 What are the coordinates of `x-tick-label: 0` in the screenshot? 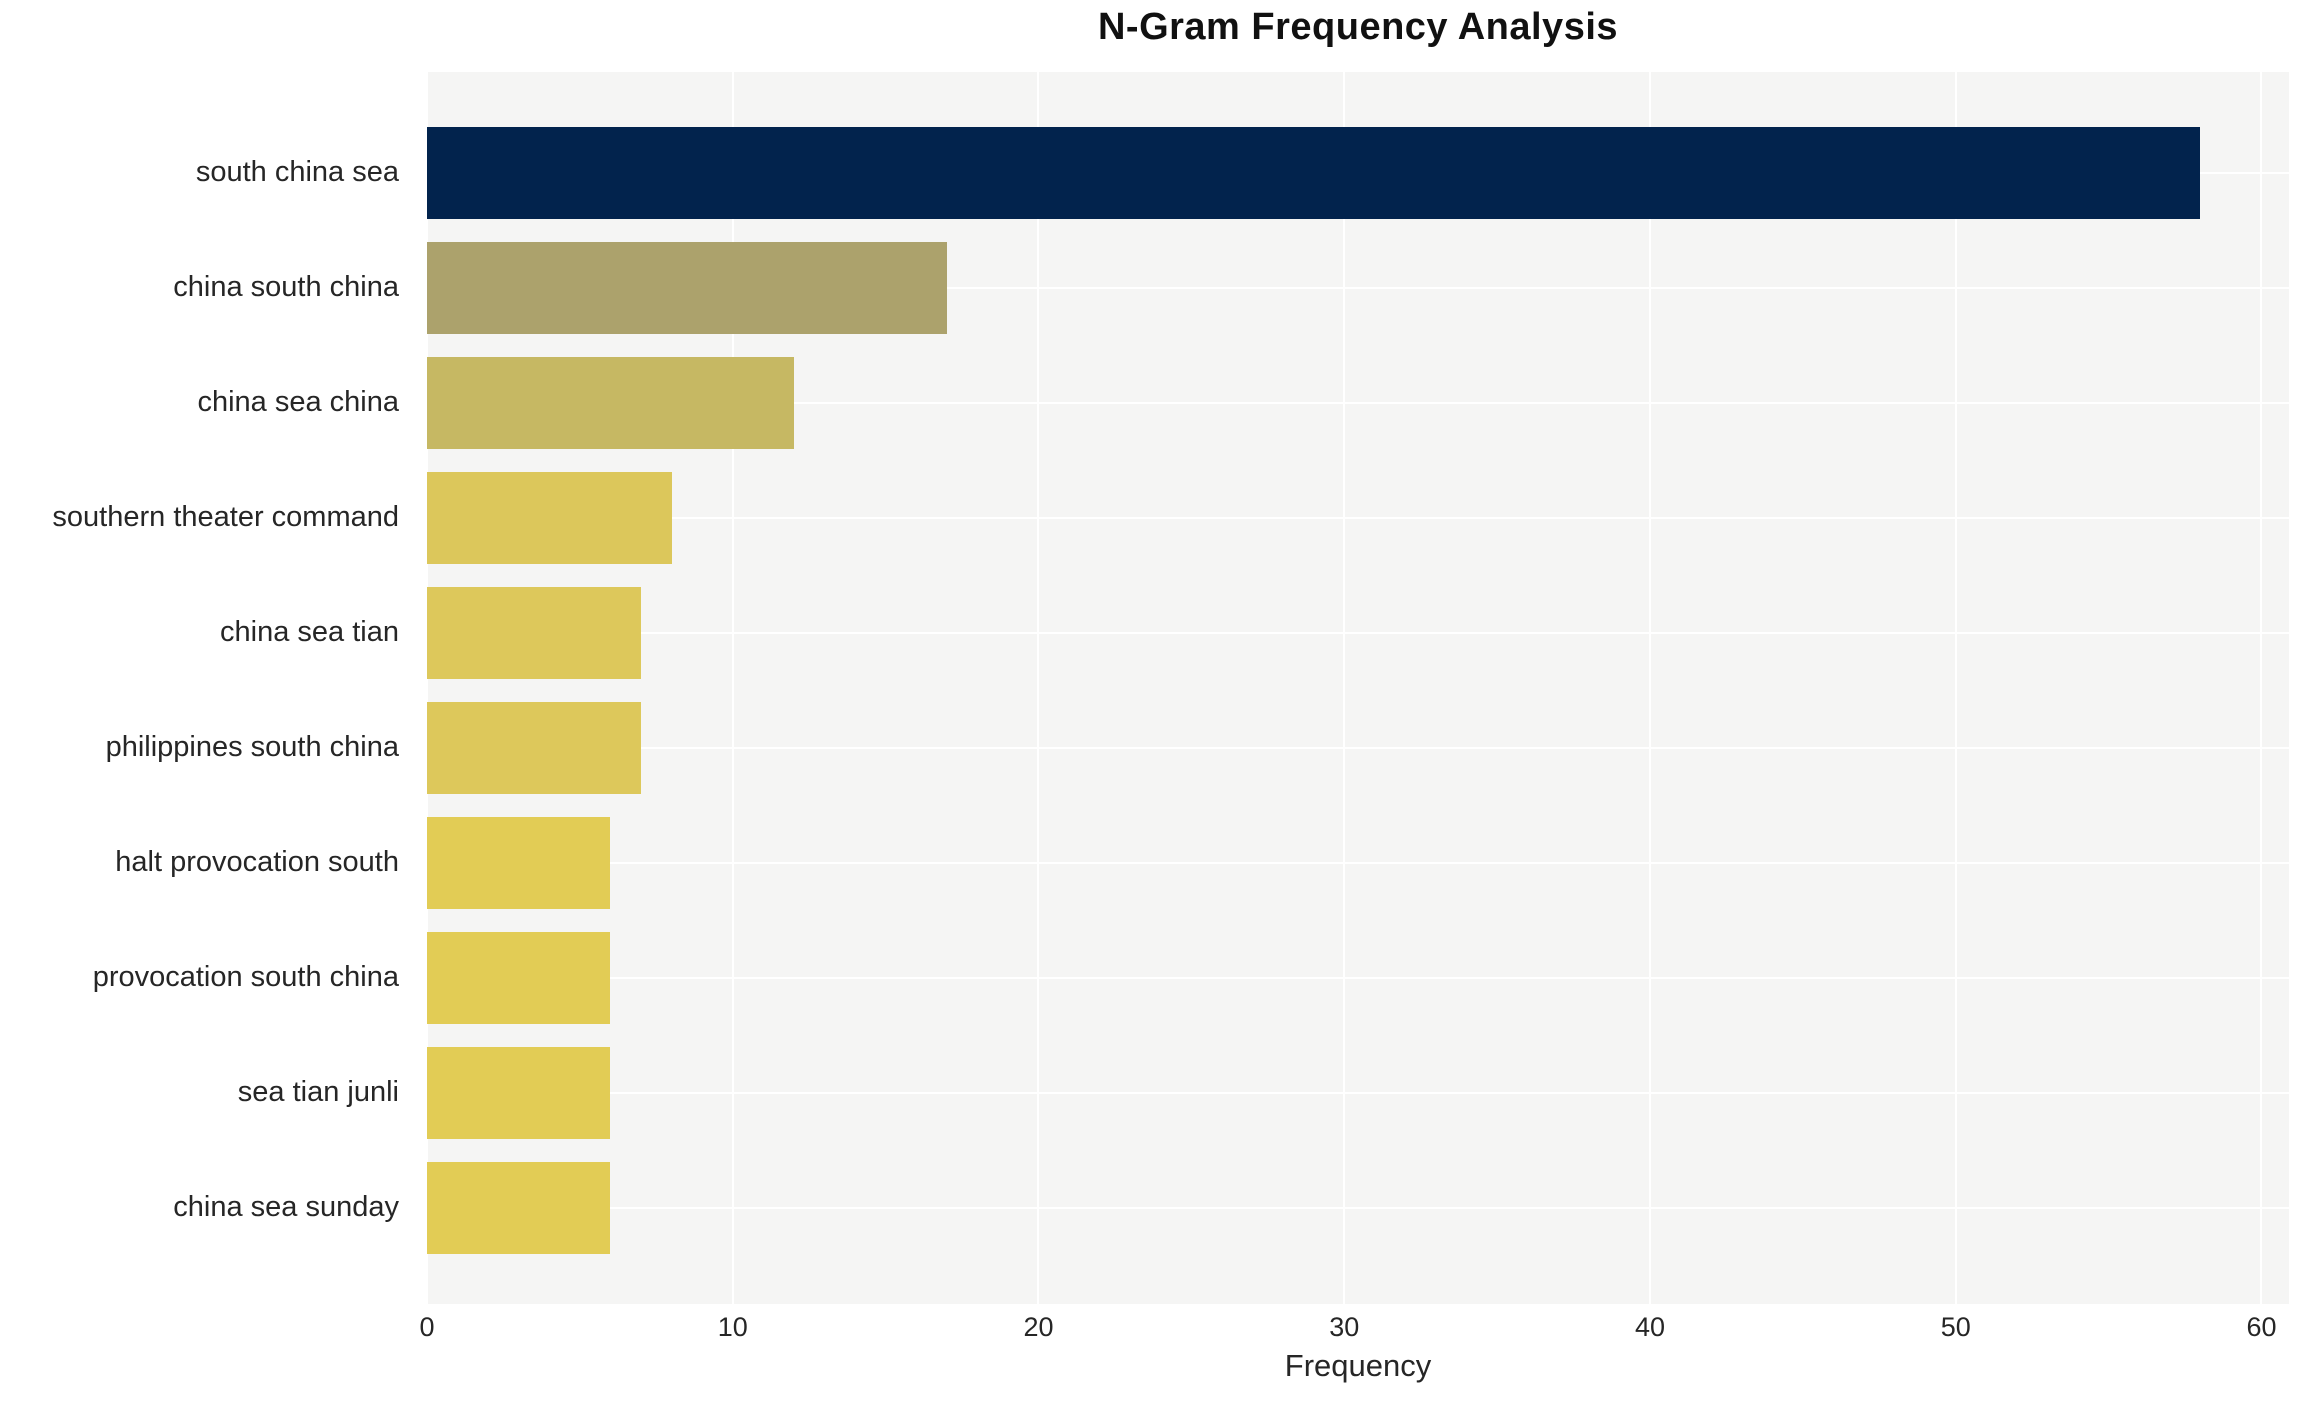 It's located at (427, 1327).